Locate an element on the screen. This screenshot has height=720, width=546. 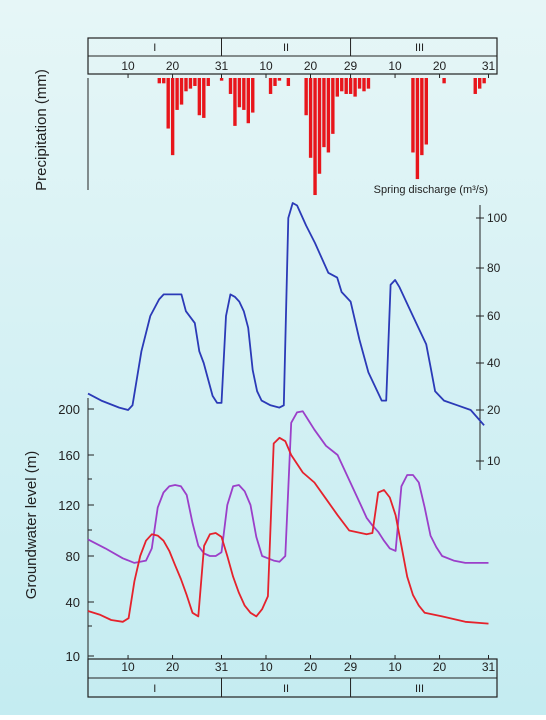
precipitation-axis-label: Precipitation (mm) is located at coordinates (41, 130).